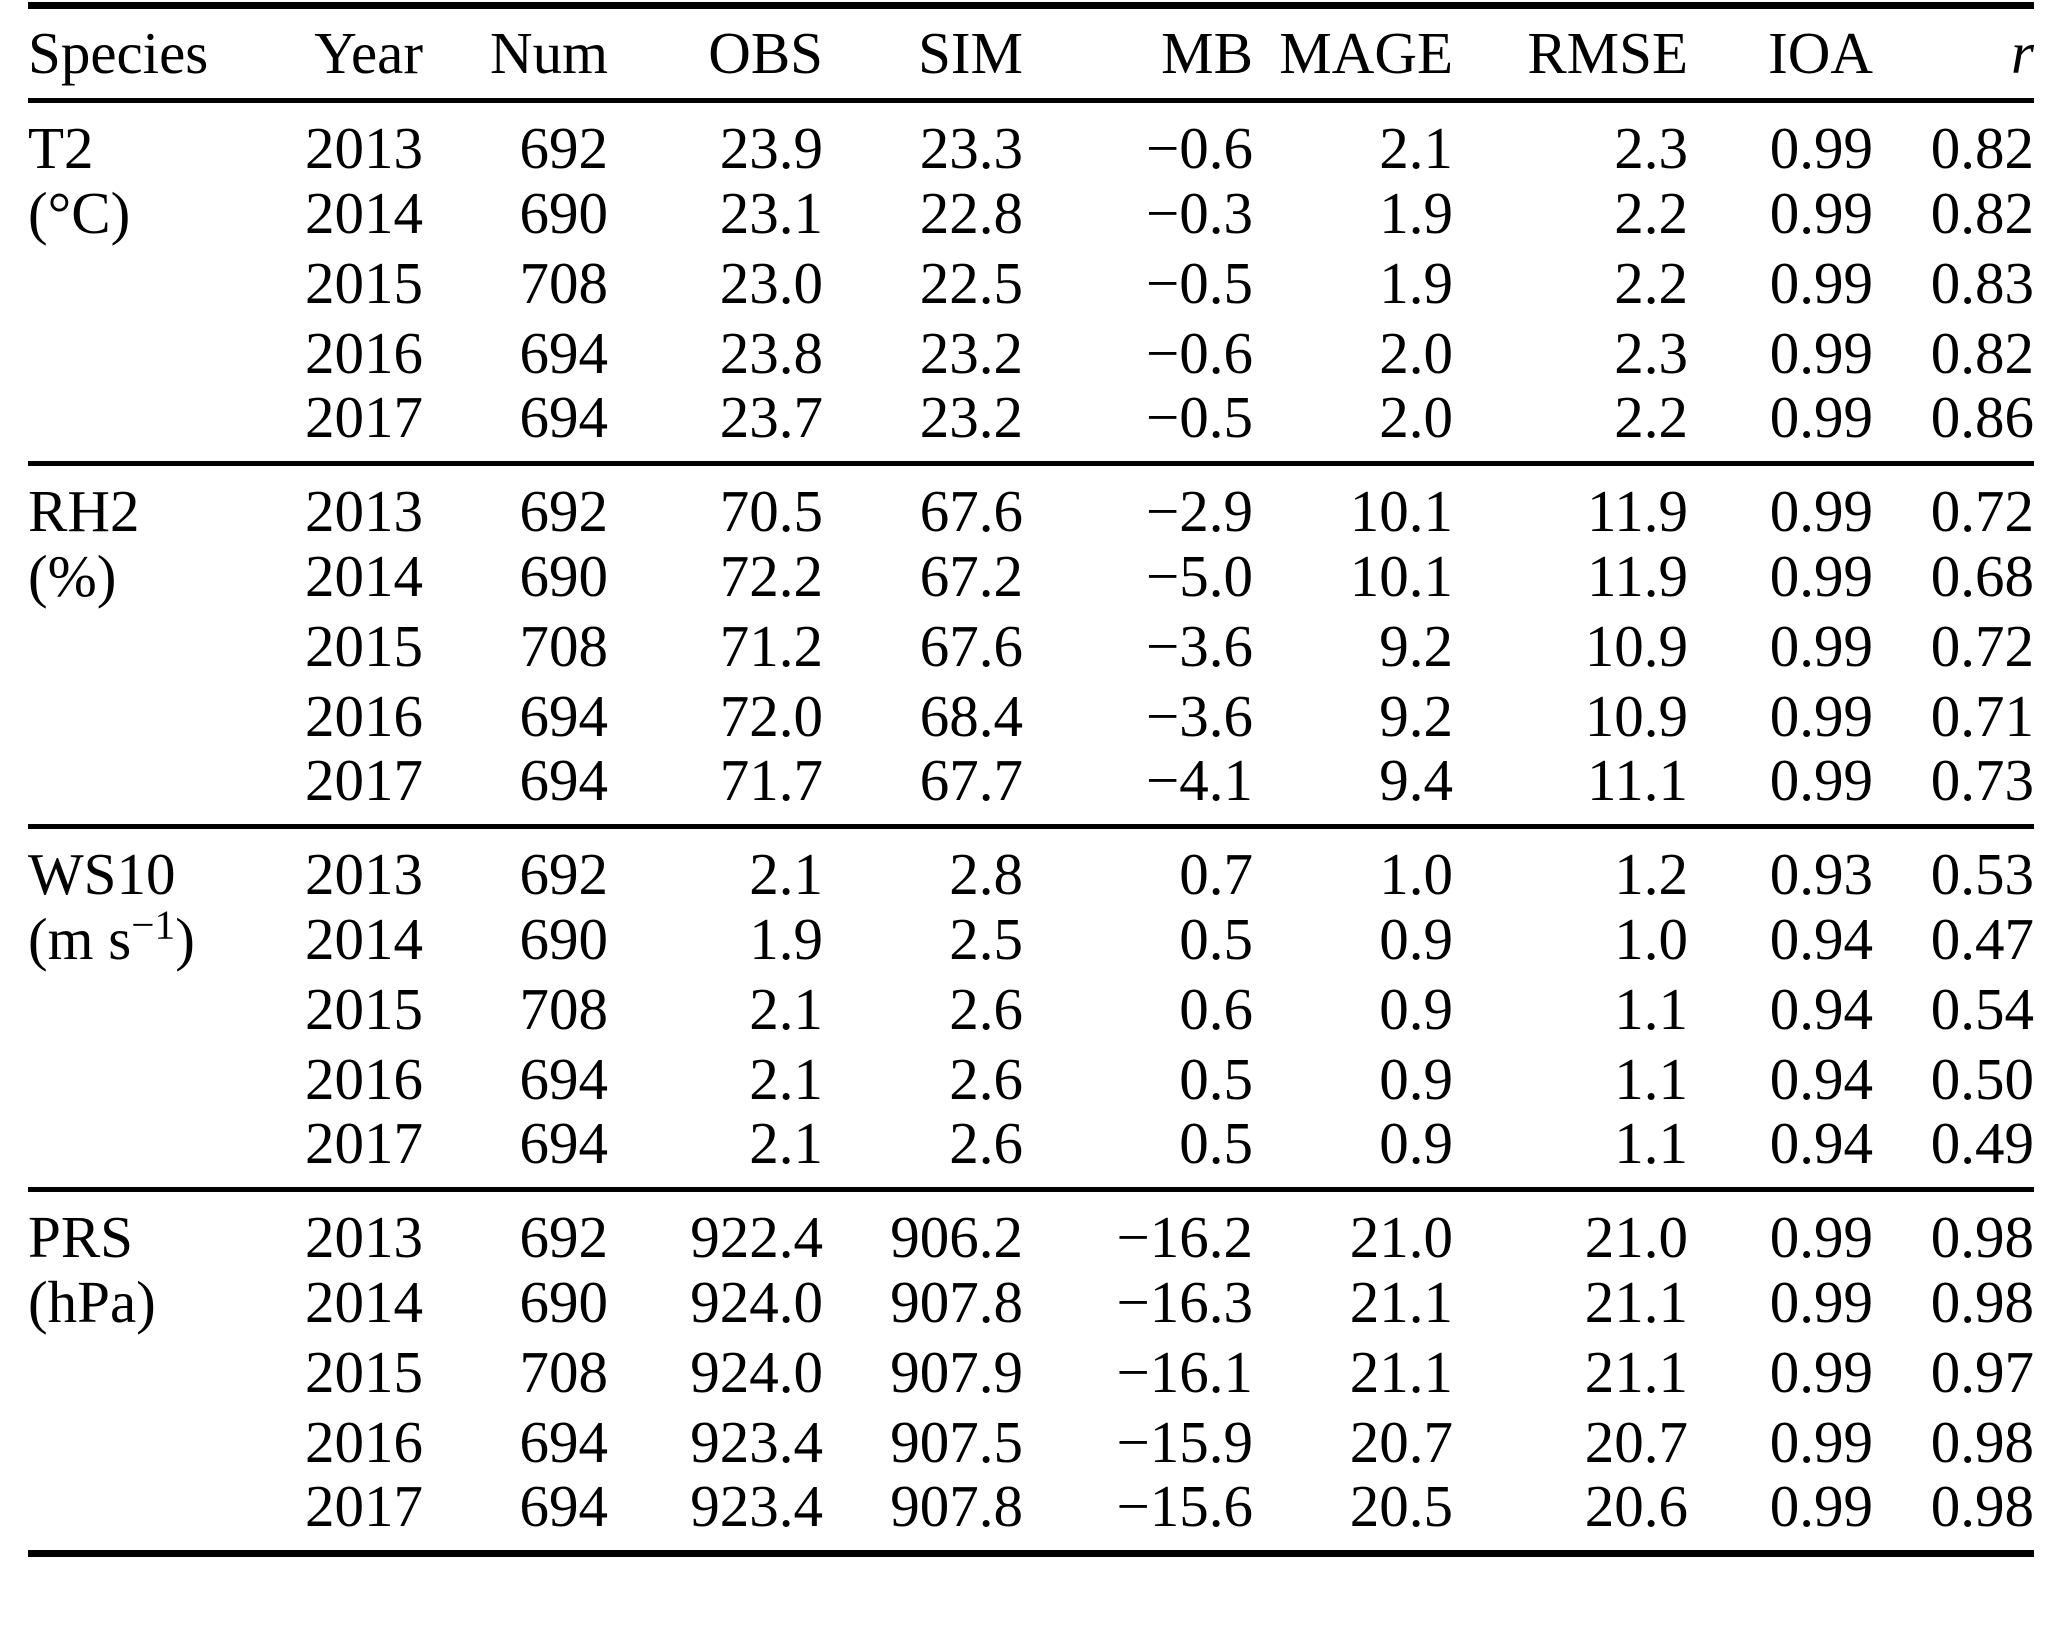 The width and height of the screenshot is (2067, 1647). Describe the element at coordinates (1982, 645) in the screenshot. I see `cell-r: 0.72` at that location.